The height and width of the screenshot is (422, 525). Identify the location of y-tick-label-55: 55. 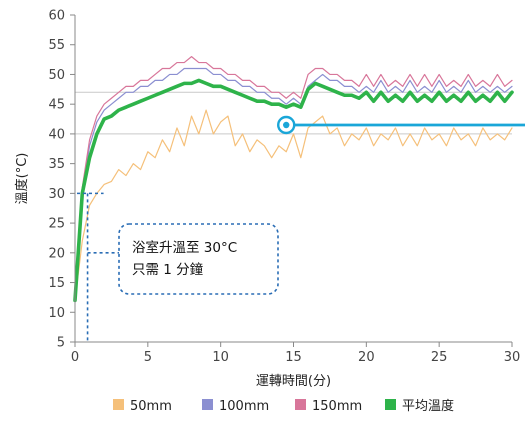
(56, 45).